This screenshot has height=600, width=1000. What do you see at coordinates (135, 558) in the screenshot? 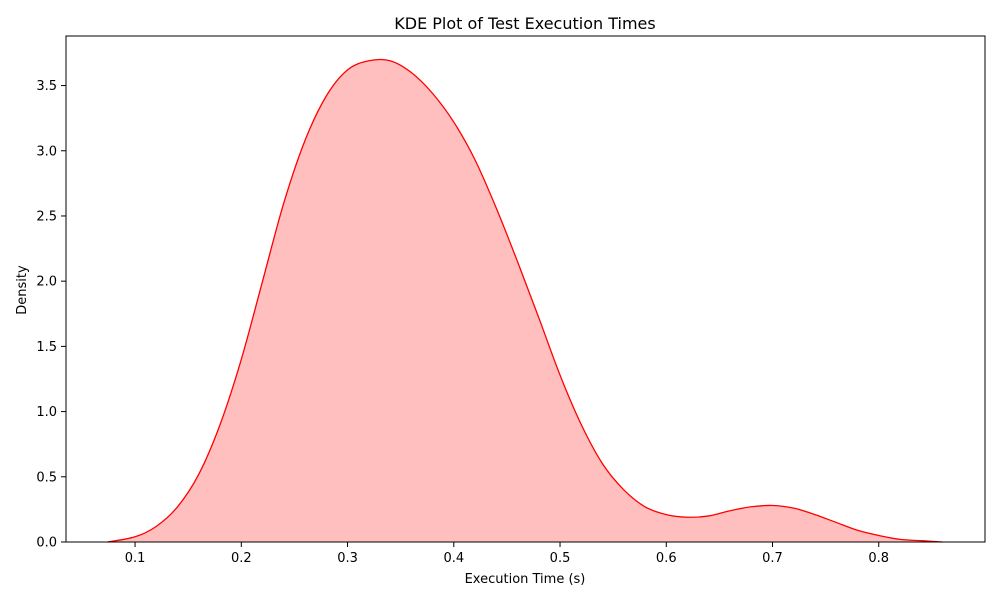
I see `x-tick-label: 0.1` at bounding box center [135, 558].